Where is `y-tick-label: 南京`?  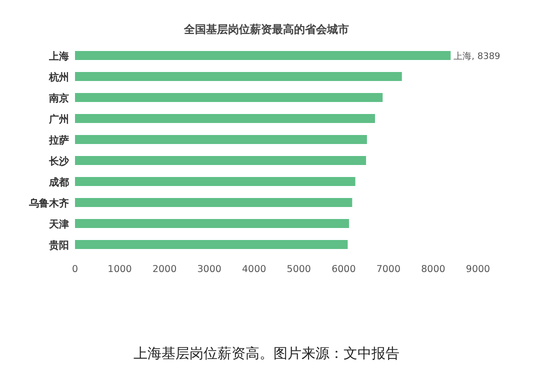
y-tick-label: 南京 is located at coordinates (58, 98).